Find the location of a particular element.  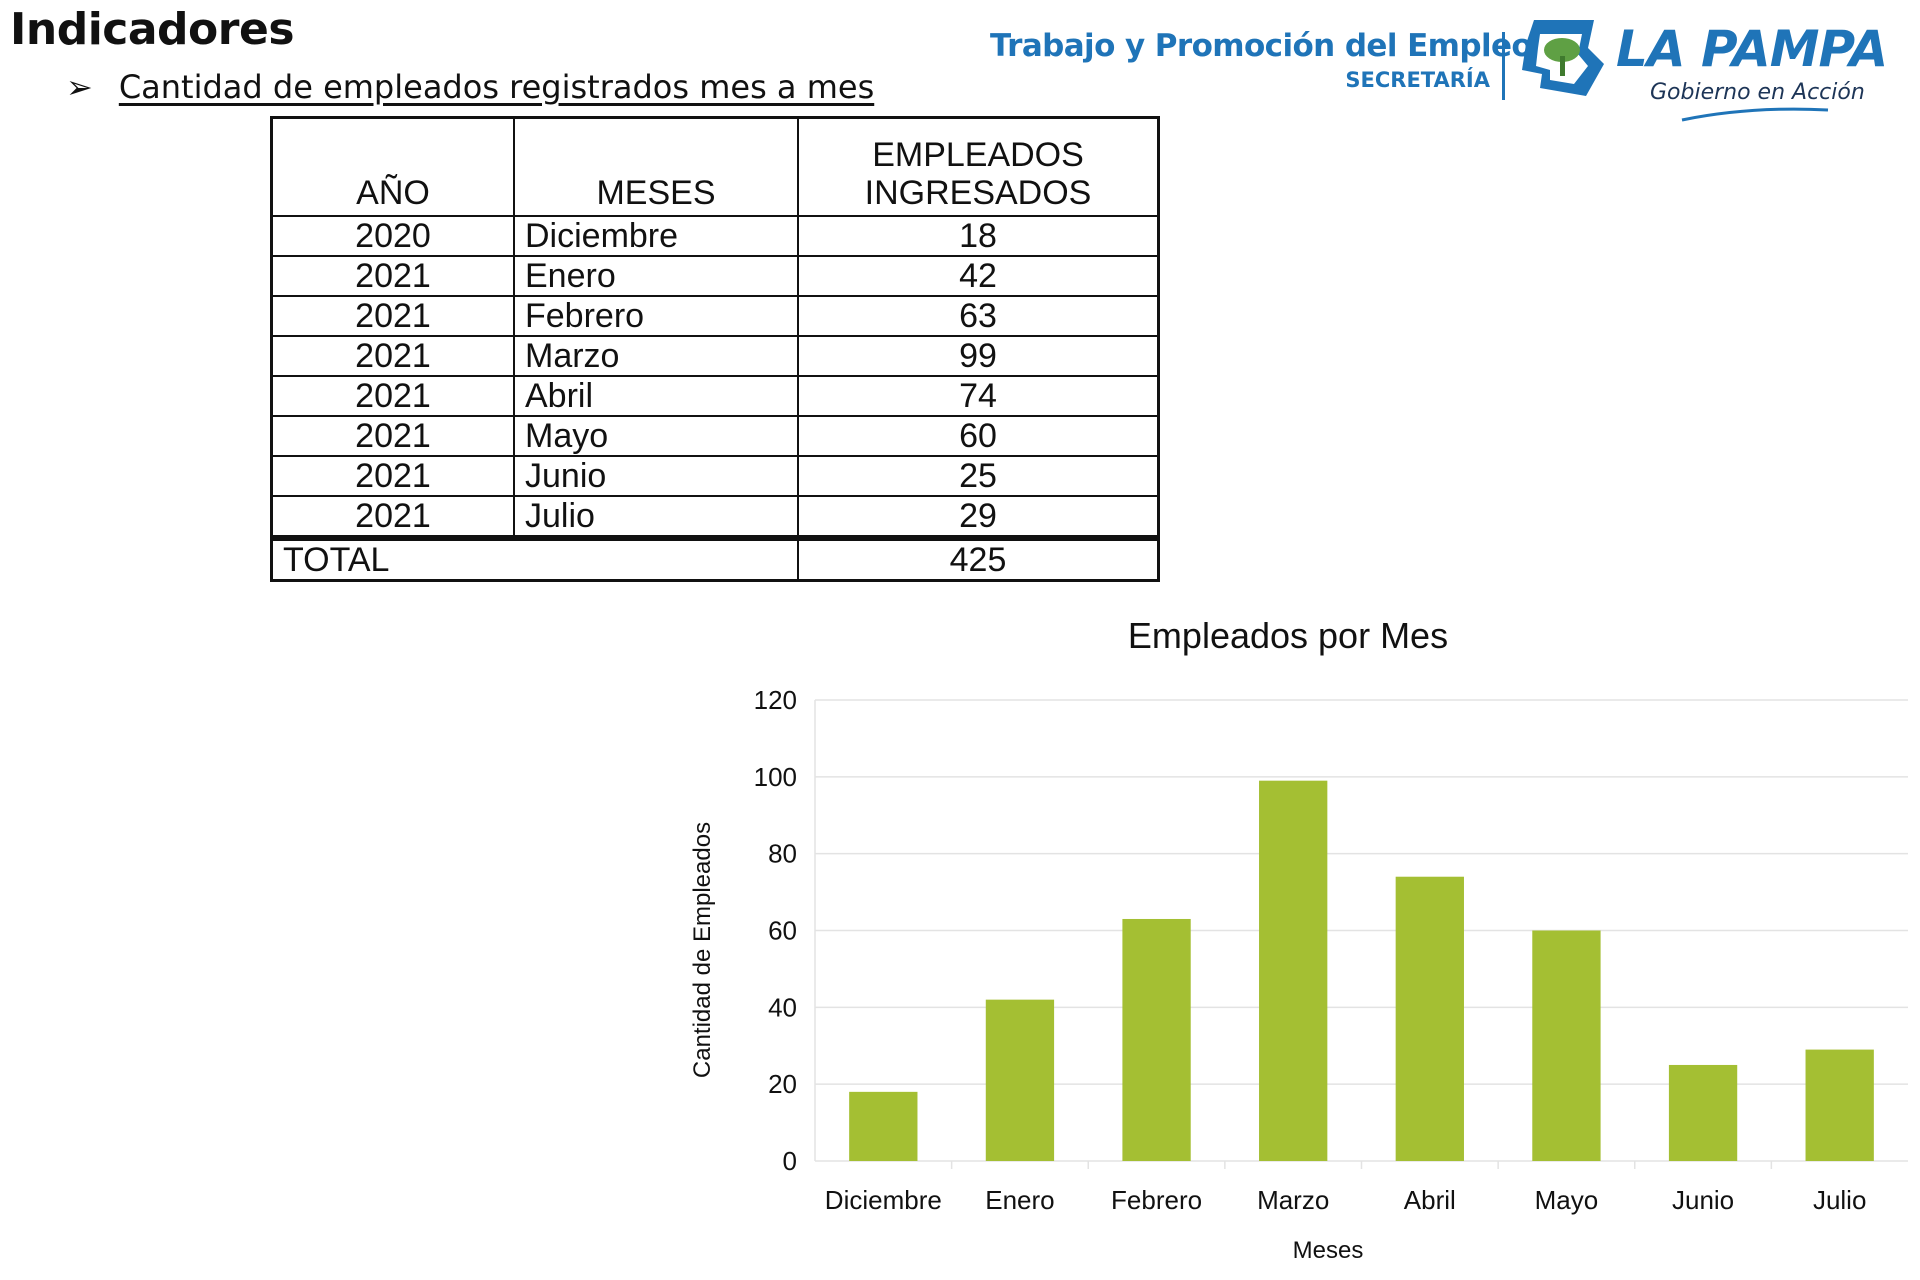

bar-julio is located at coordinates (1839, 1105).